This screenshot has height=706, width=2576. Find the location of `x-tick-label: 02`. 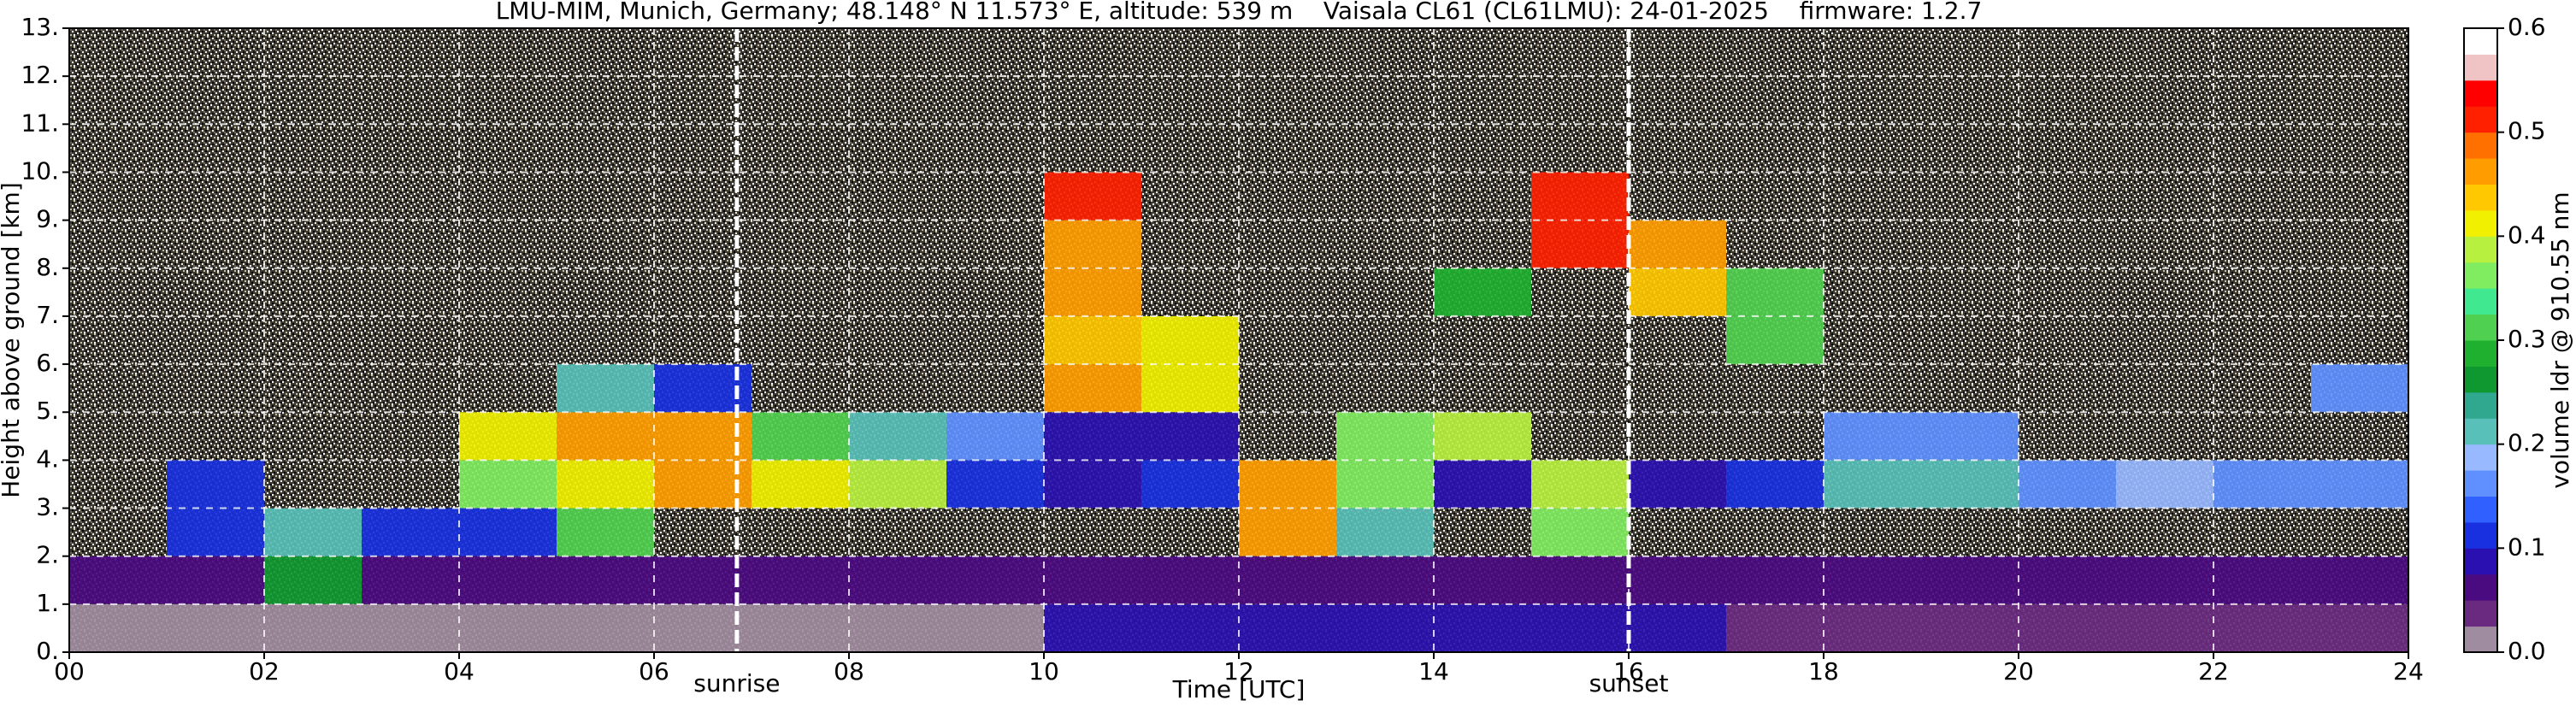

x-tick-label: 02 is located at coordinates (264, 671).